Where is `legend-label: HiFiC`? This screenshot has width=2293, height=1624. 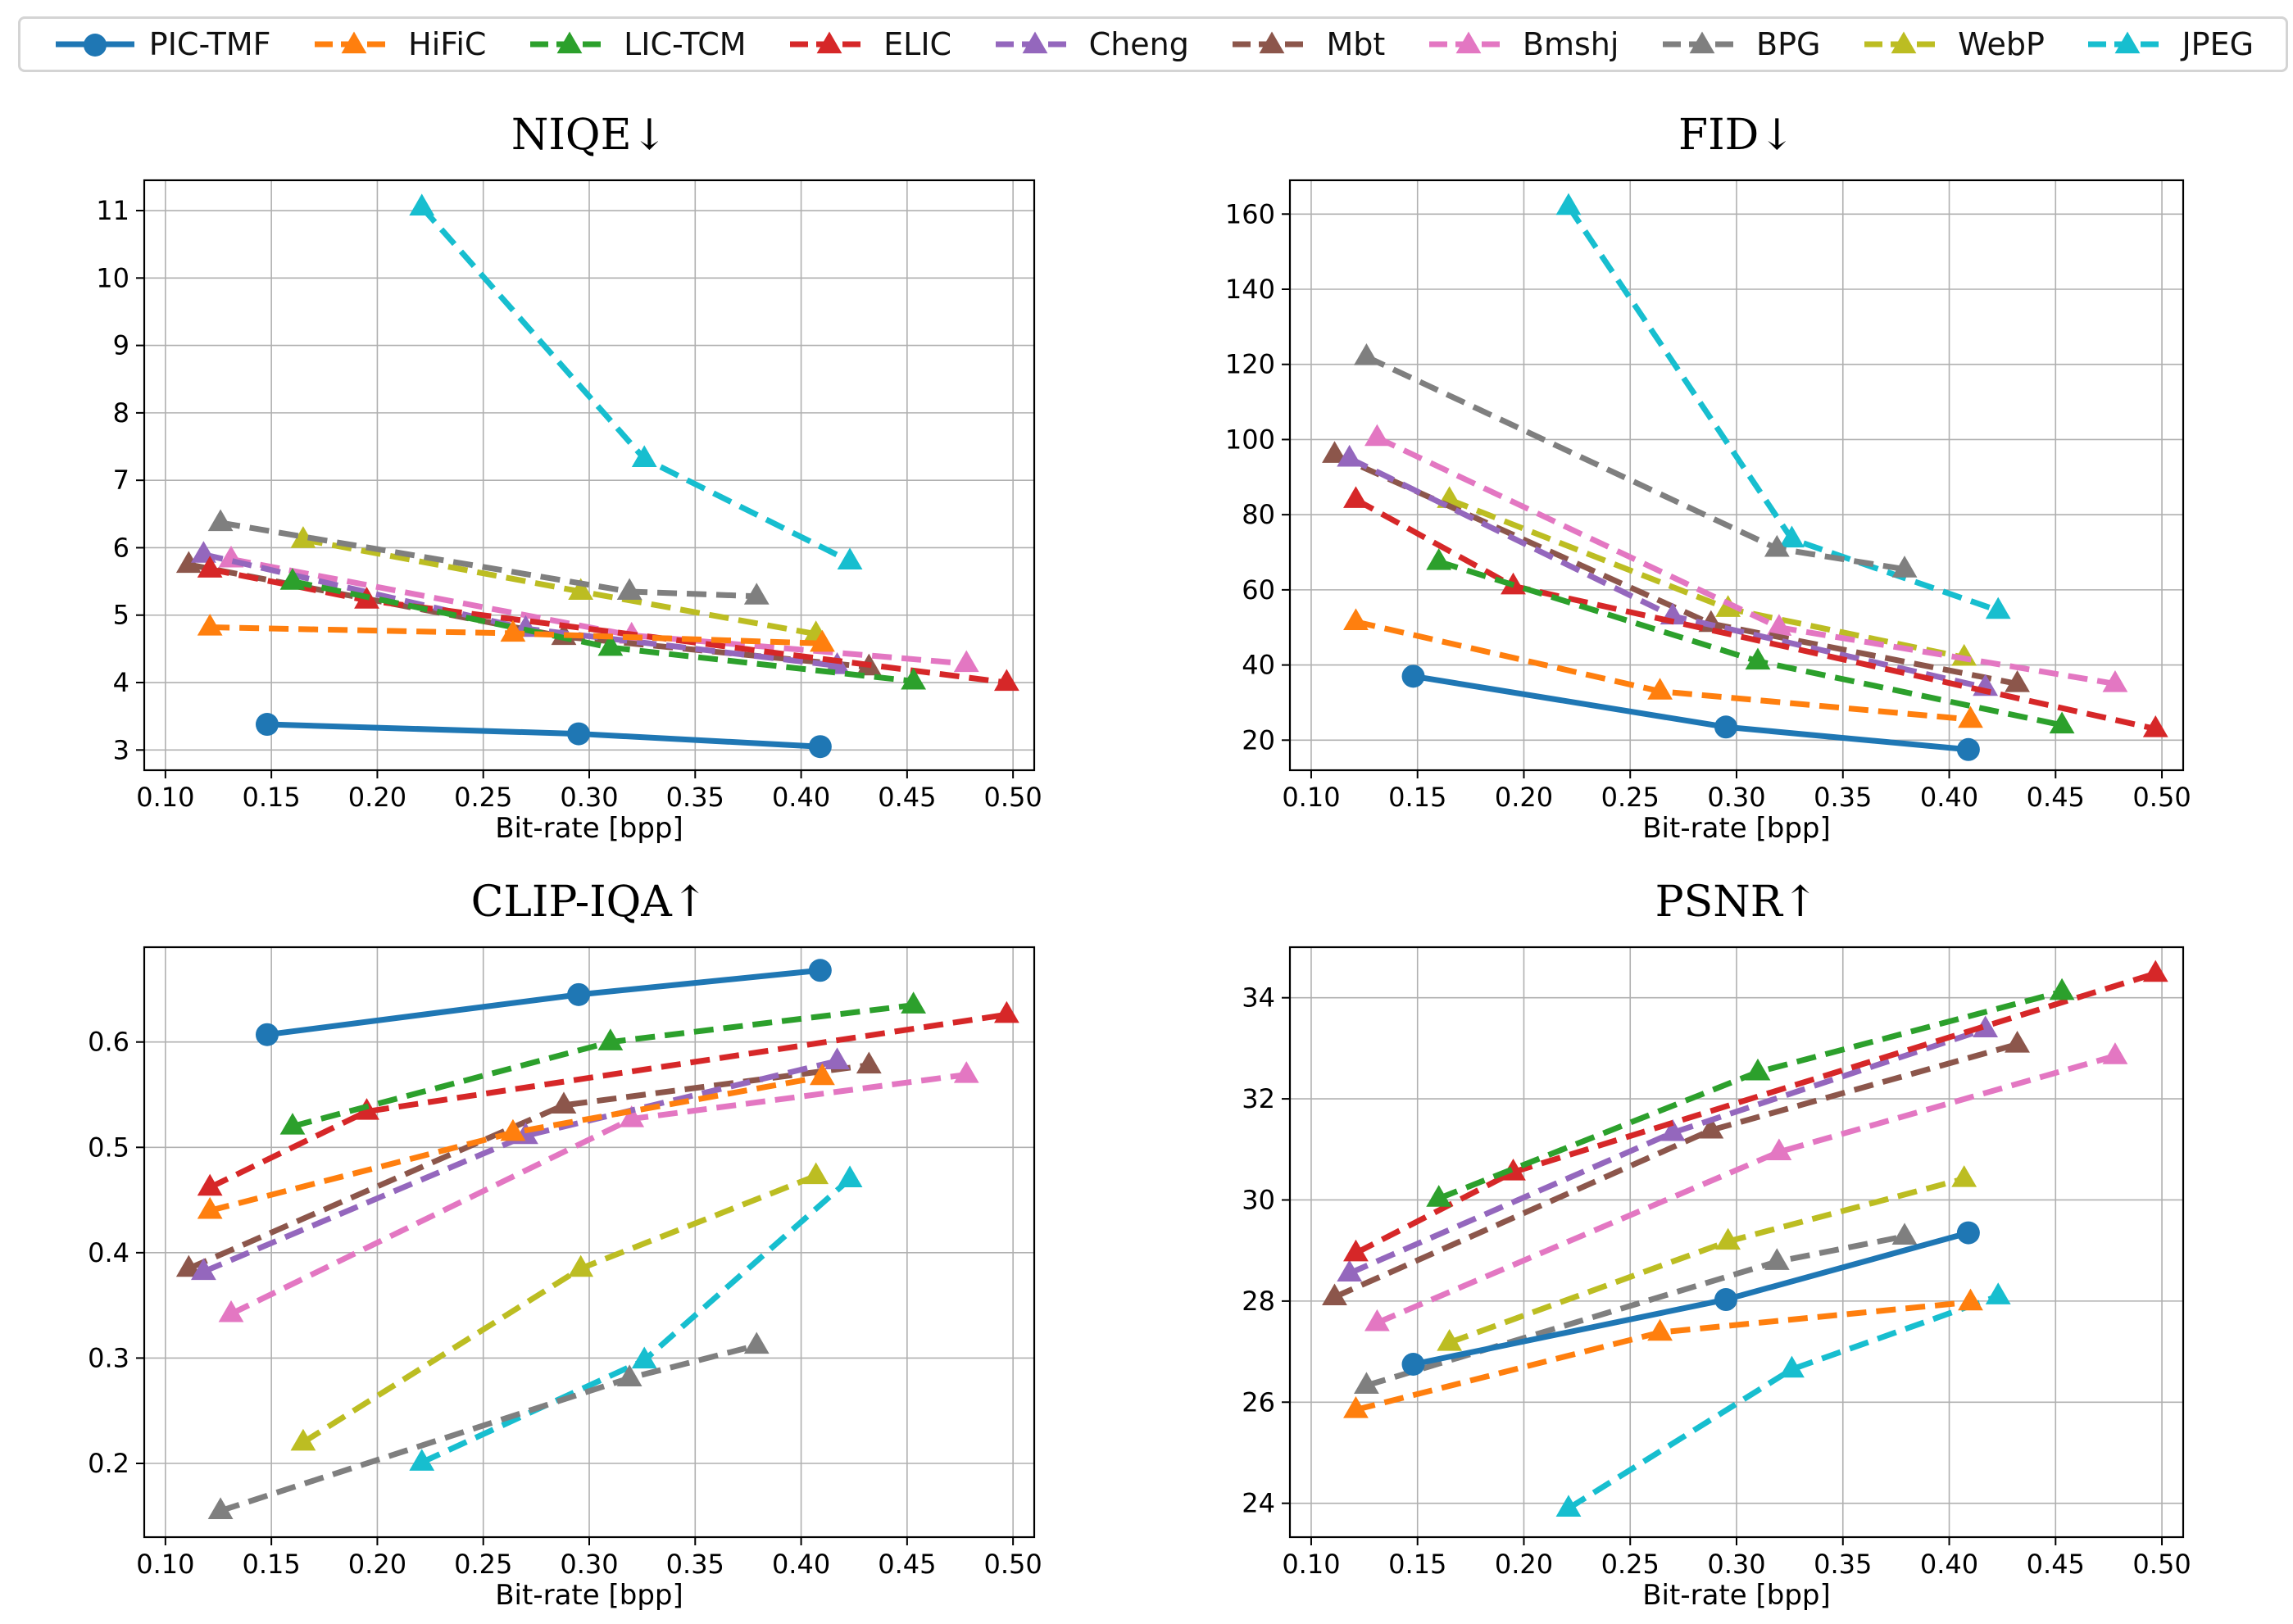
legend-label: HiFiC is located at coordinates (447, 44).